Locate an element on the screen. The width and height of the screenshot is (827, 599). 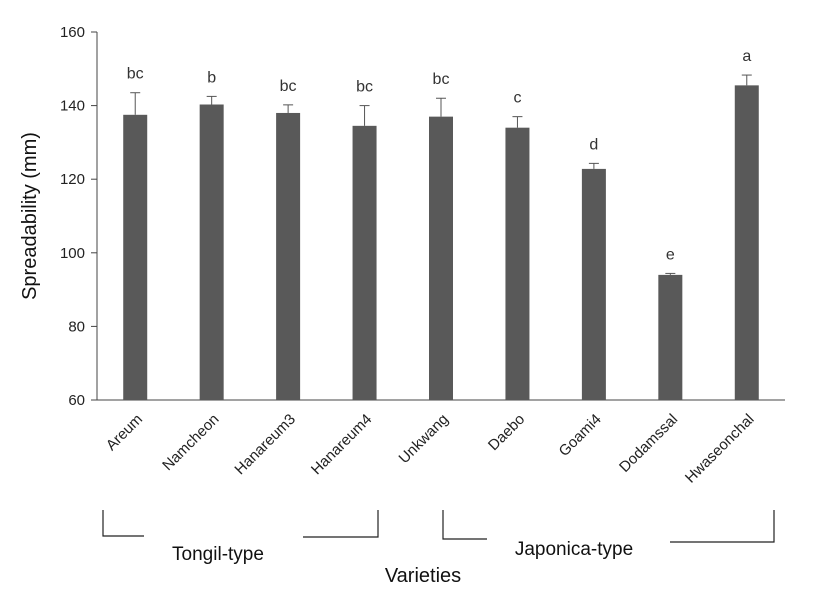
significance-label: b is located at coordinates (211, 77).